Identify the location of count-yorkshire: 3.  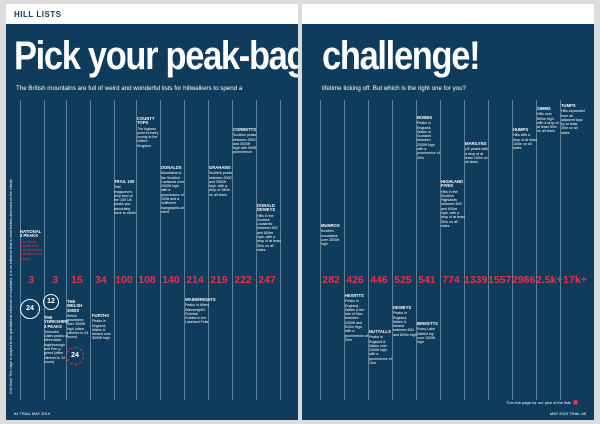
(55, 280).